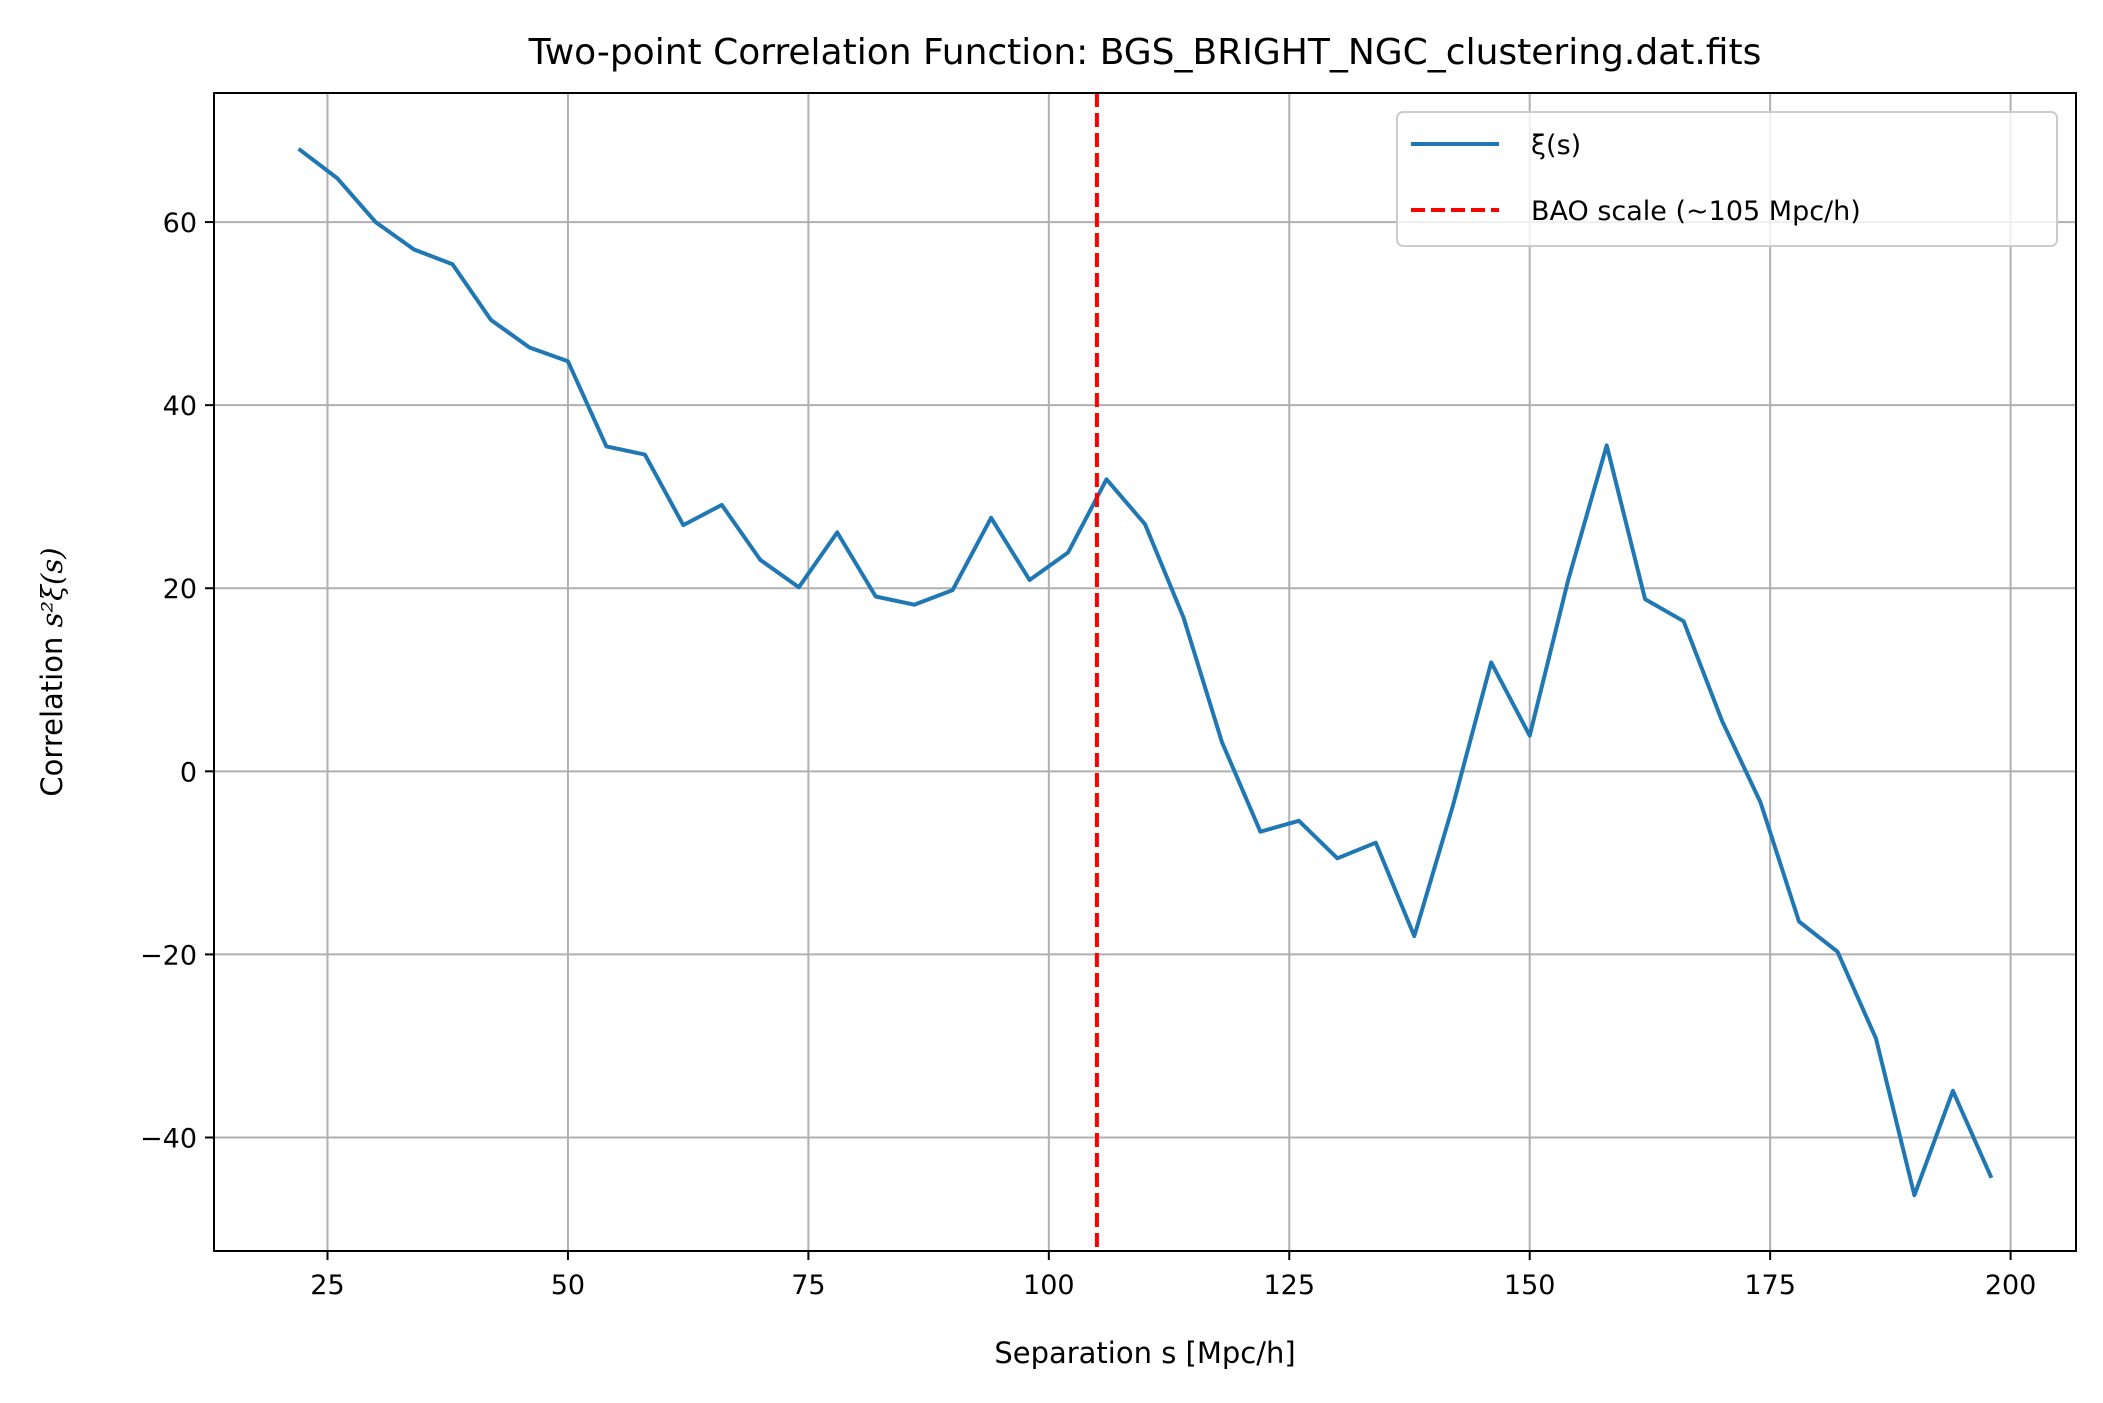 The width and height of the screenshot is (2103, 1403). I want to click on x-tick-label: 175, so click(1770, 1285).